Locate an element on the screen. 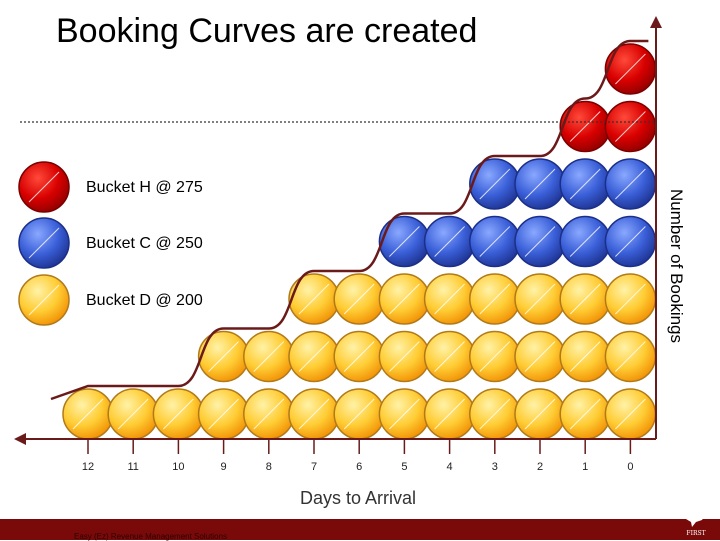 Image resolution: width=720 pixels, height=541 pixels. y-axis-arrow is located at coordinates (656, 22).